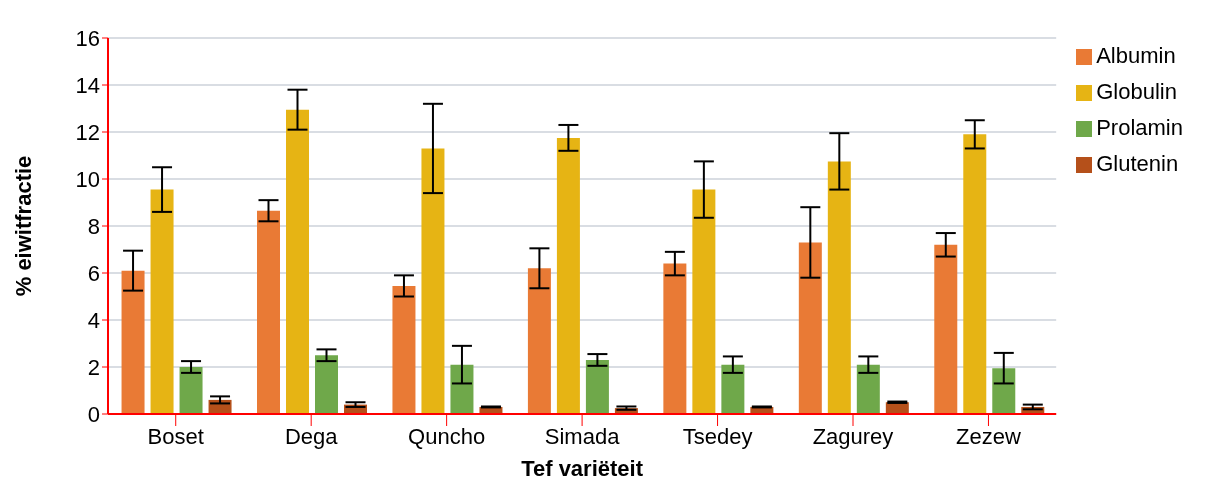  What do you see at coordinates (1136, 91) in the screenshot?
I see `legend-label: Globulin` at bounding box center [1136, 91].